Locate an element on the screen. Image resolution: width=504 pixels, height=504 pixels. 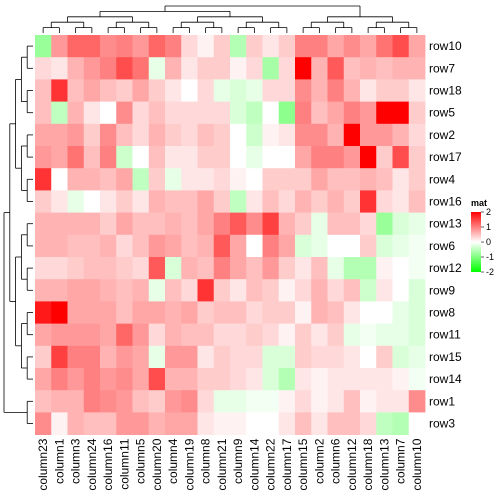
heatmap-cell-row10-column22 is located at coordinates (271, 46).